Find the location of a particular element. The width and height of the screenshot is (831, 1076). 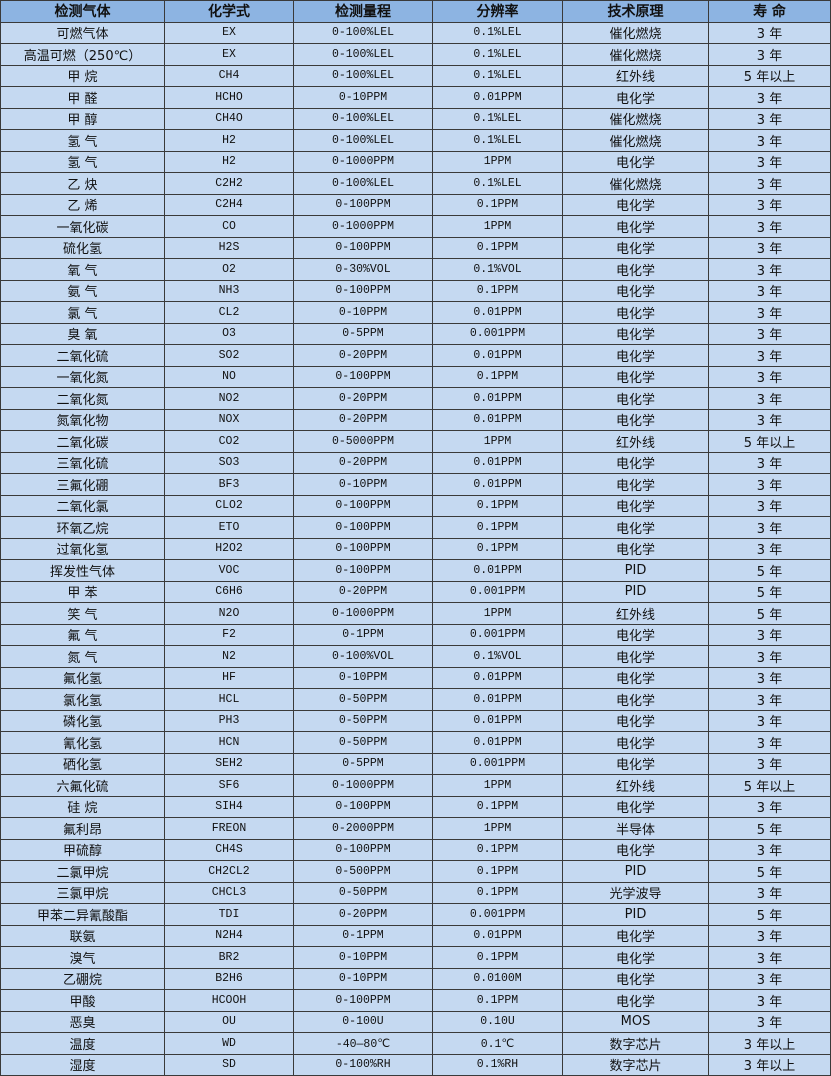

cell-lifespan: 3 年以上 is located at coordinates (769, 1064).